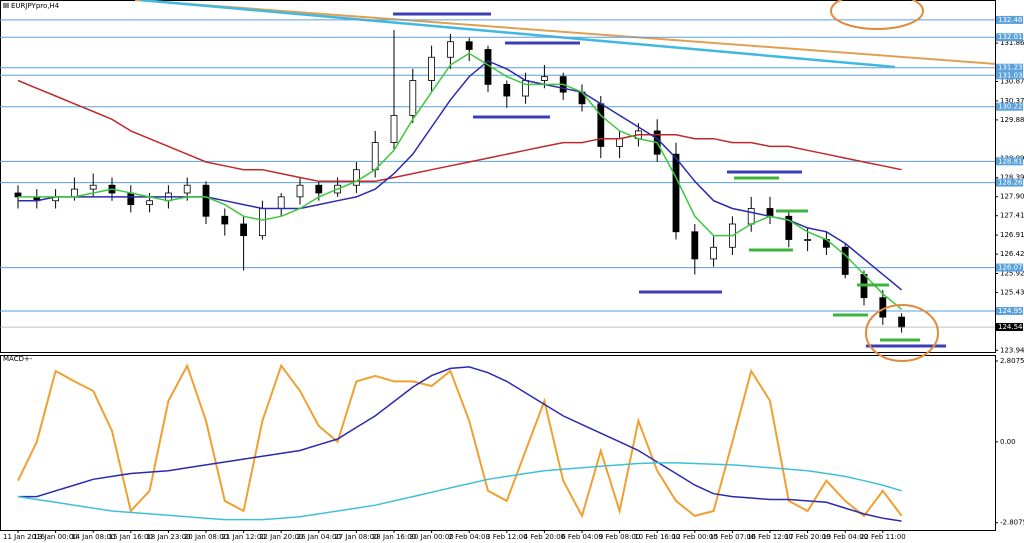  I want to click on y-tick-label: 2.8075, so click(1012, 361).